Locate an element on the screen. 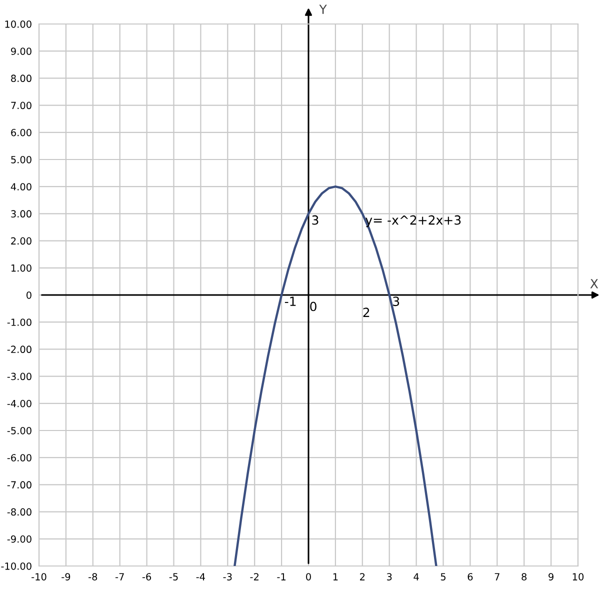  x-tick-label: 3 is located at coordinates (389, 576).